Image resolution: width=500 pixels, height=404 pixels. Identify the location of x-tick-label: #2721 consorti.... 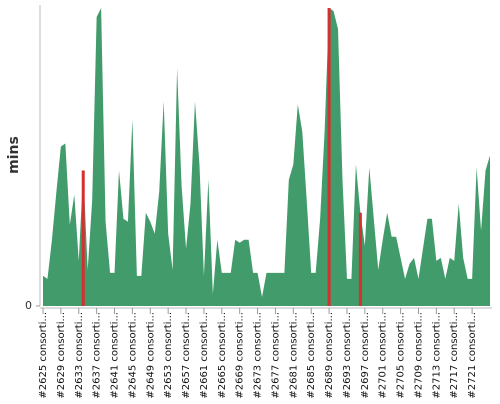
(472, 355).